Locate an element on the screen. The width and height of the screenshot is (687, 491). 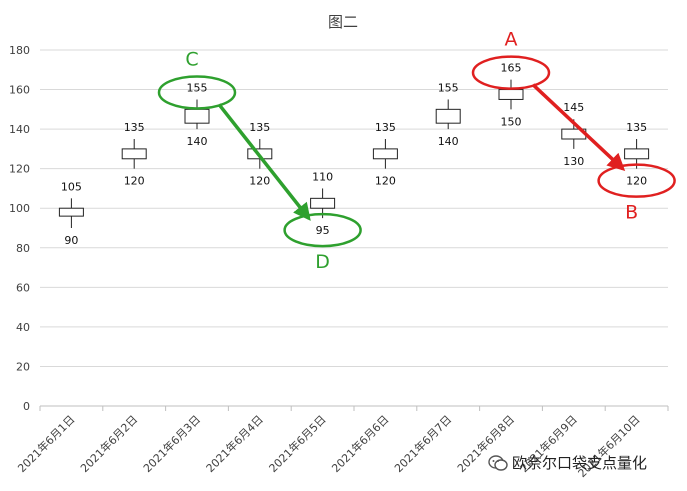
arrow-a-to-b is located at coordinates (578, 127).